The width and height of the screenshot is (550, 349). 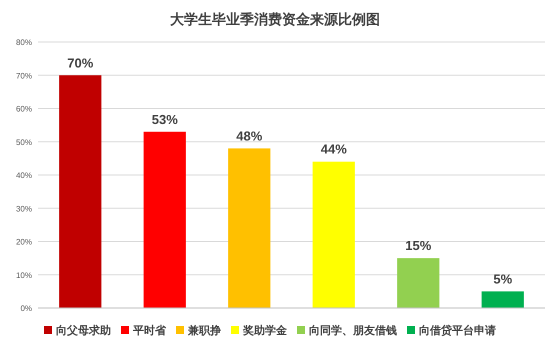 I want to click on legend-label: 向父母求助, so click(x=83, y=330).